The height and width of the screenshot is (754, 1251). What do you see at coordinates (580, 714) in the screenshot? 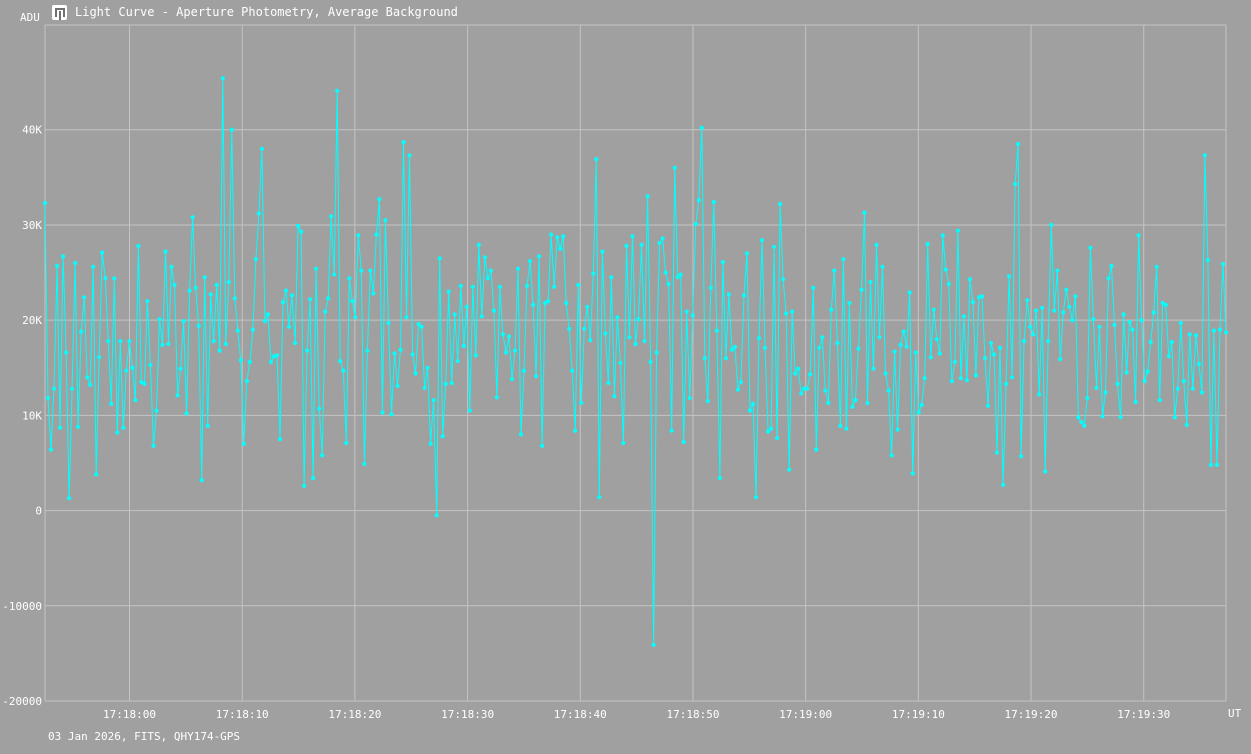
I see `x-tick-label: 17:18:40` at bounding box center [580, 714].